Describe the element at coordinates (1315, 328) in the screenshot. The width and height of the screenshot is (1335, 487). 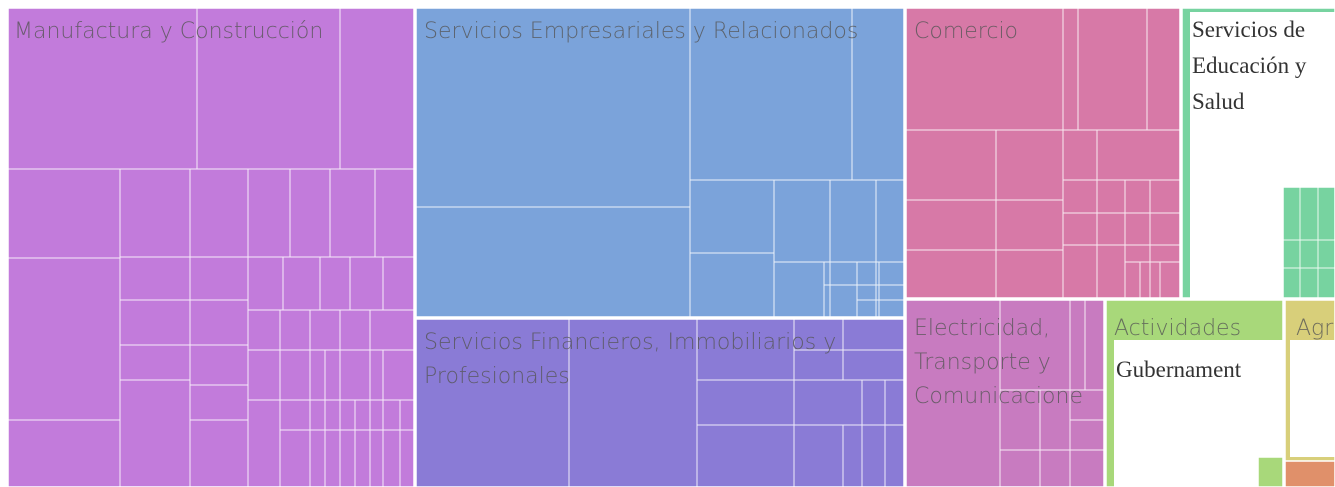
I see `tile-label: Agr` at that location.